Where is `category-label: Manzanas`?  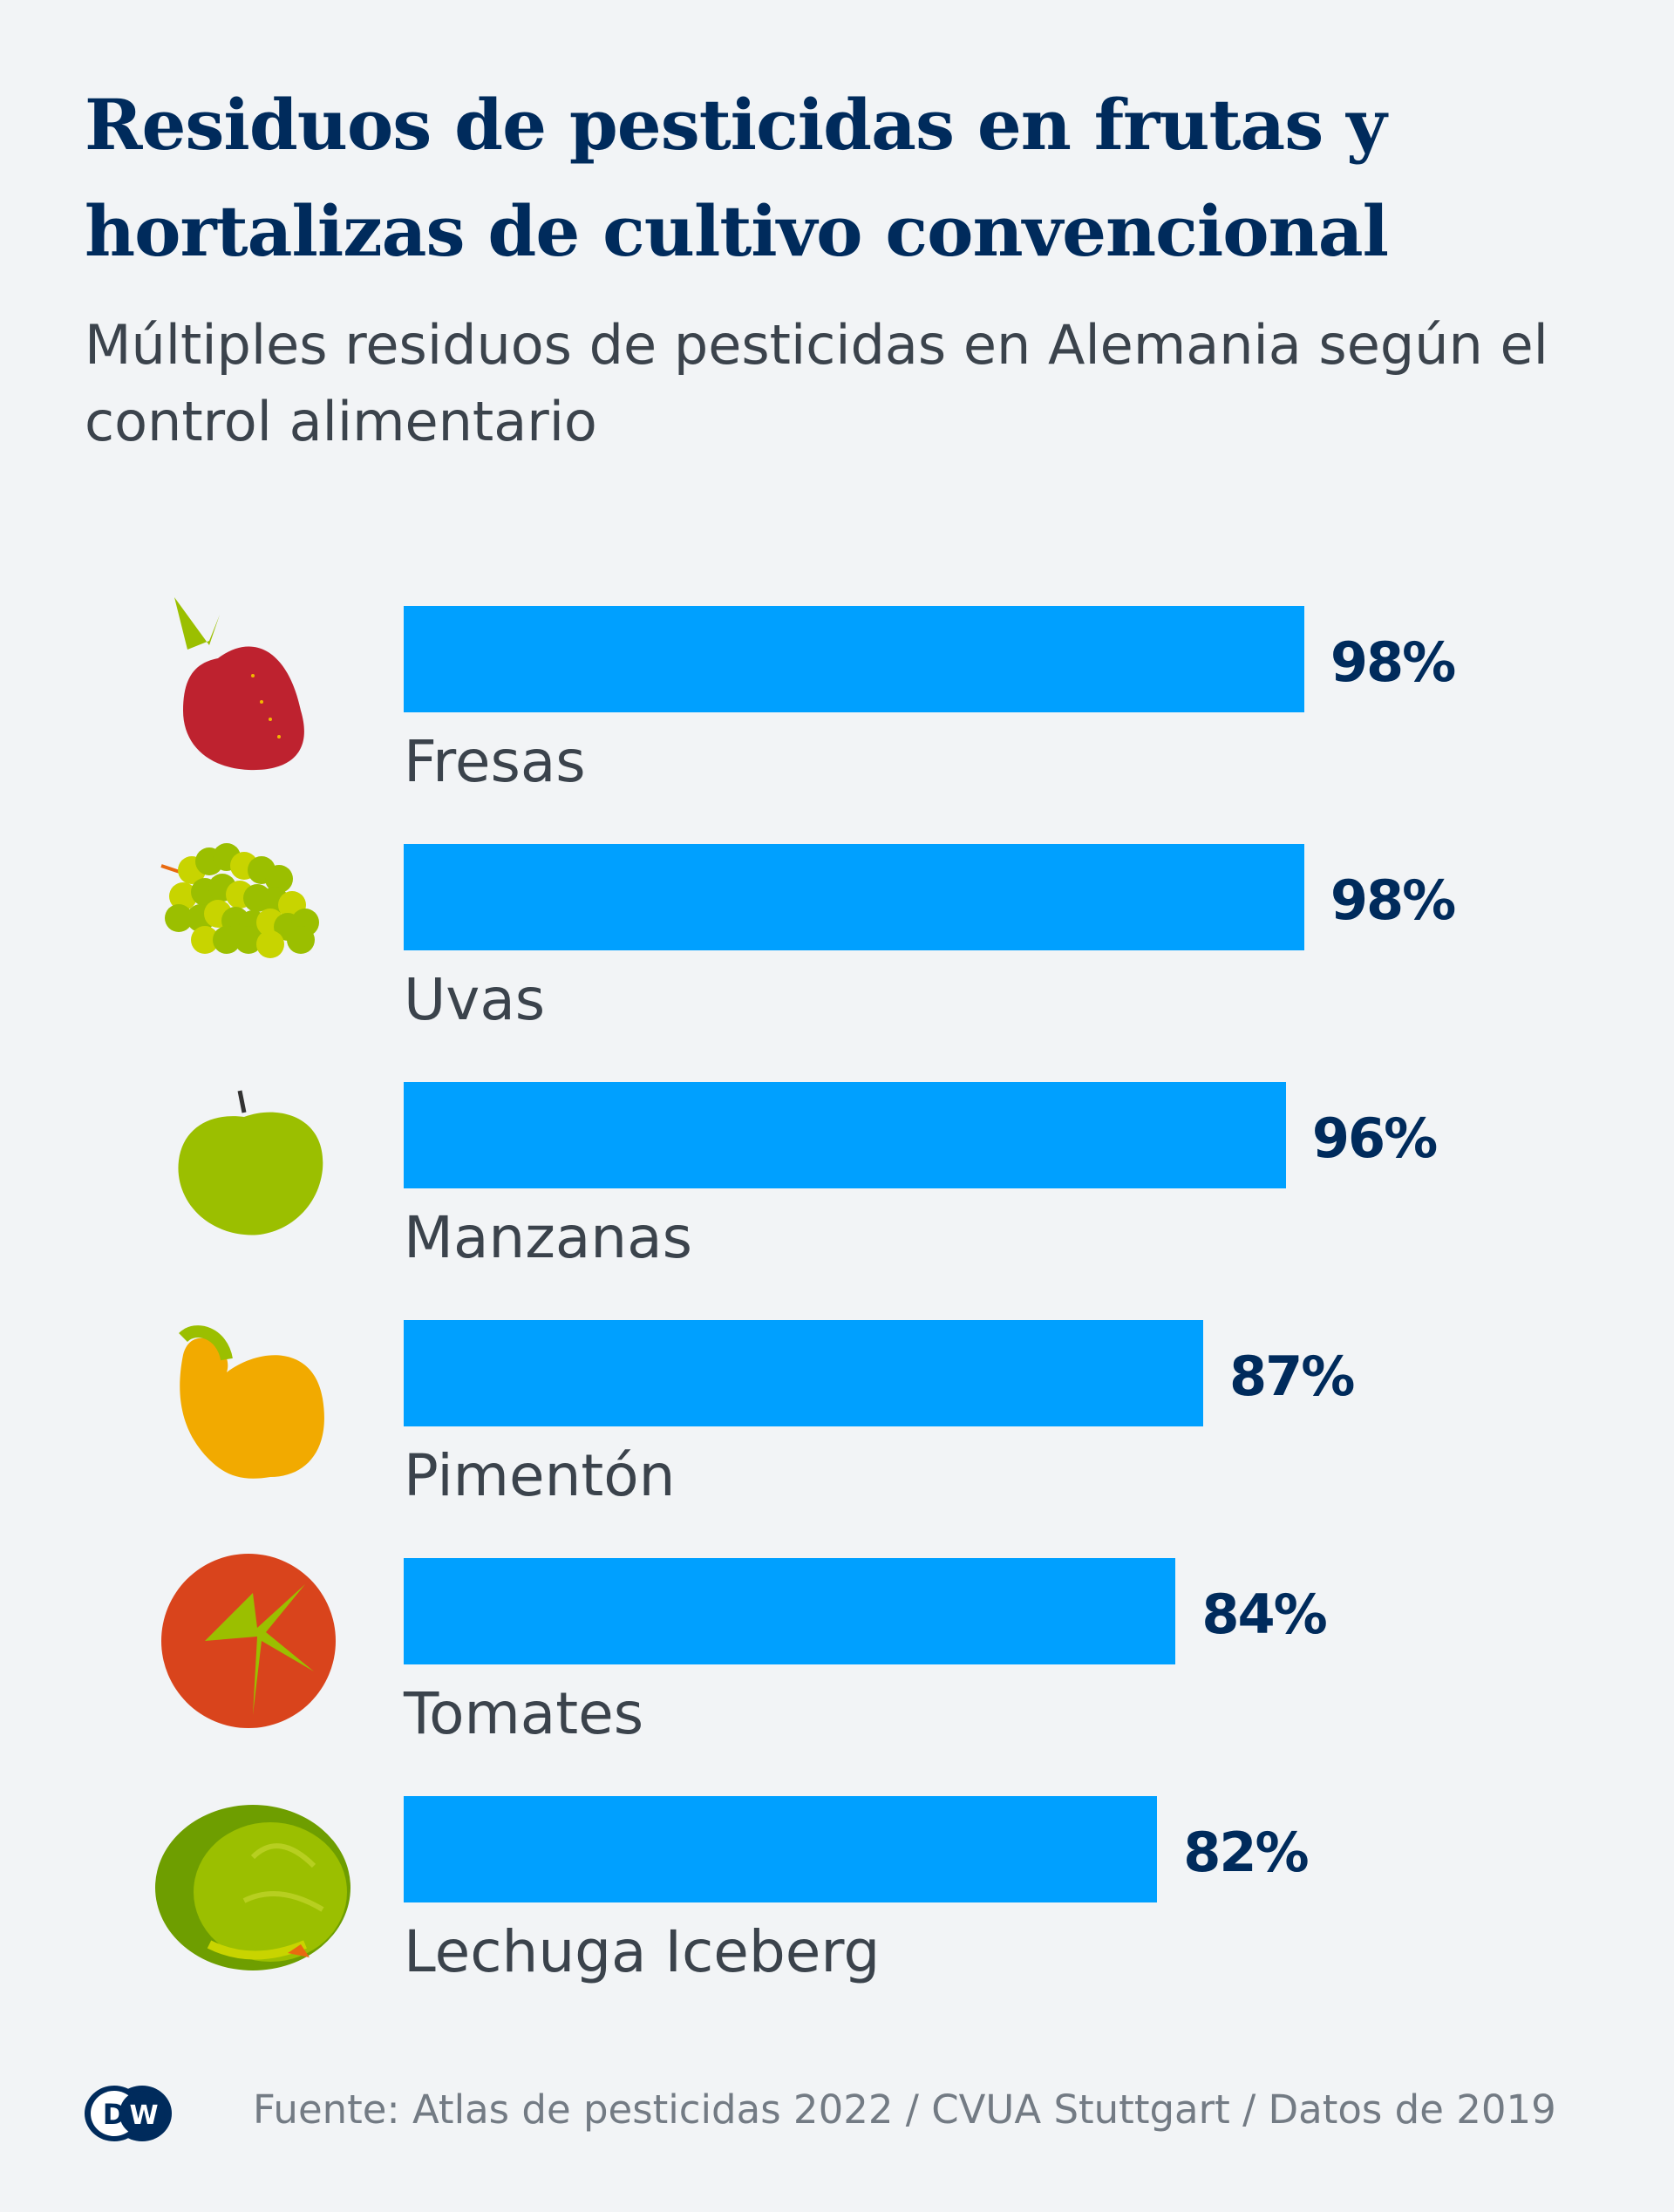 category-label: Manzanas is located at coordinates (548, 1237).